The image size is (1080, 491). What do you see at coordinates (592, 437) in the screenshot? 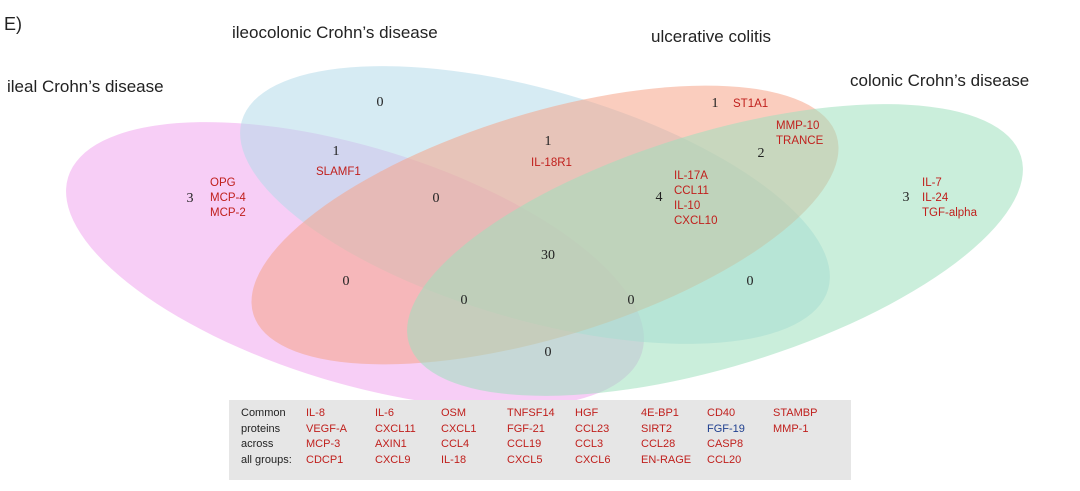
I see `common-proteins-column: HGF CCL23 CCL3 CXCL6` at bounding box center [592, 437].